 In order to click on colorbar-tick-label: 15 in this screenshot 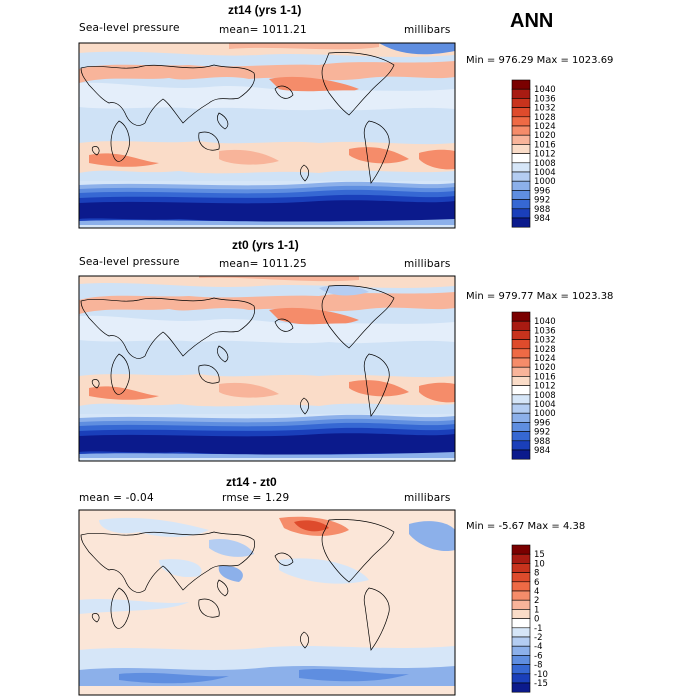, I will do `click(539, 555)`.